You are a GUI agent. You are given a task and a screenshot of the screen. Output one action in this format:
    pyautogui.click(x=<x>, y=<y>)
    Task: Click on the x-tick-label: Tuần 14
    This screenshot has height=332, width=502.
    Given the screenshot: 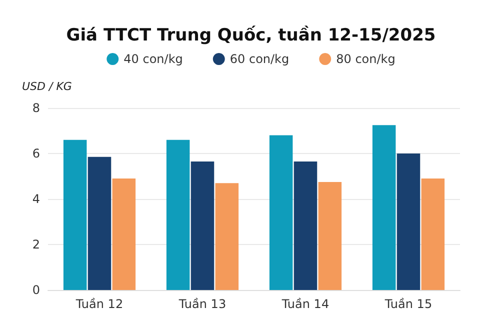 What is the action you would take?
    pyautogui.click(x=305, y=304)
    